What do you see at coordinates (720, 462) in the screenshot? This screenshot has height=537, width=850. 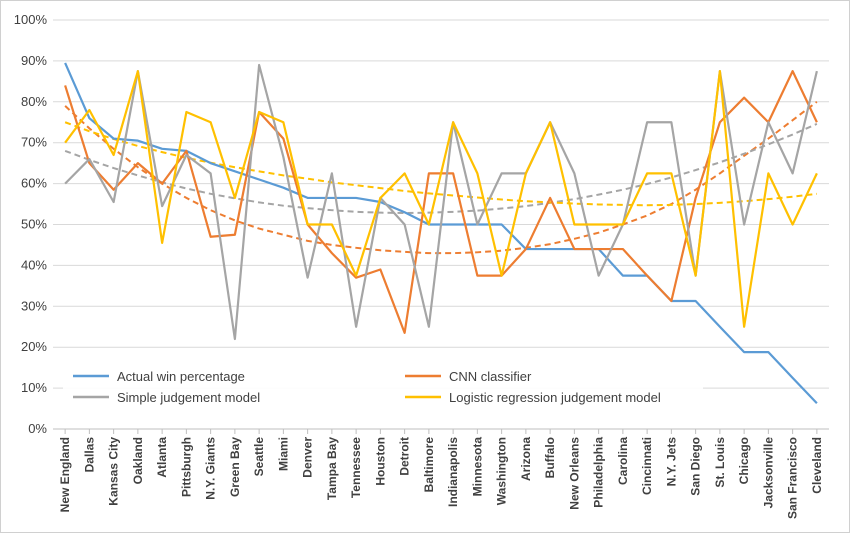 I see `x-tick-label: St. Louis` at bounding box center [720, 462].